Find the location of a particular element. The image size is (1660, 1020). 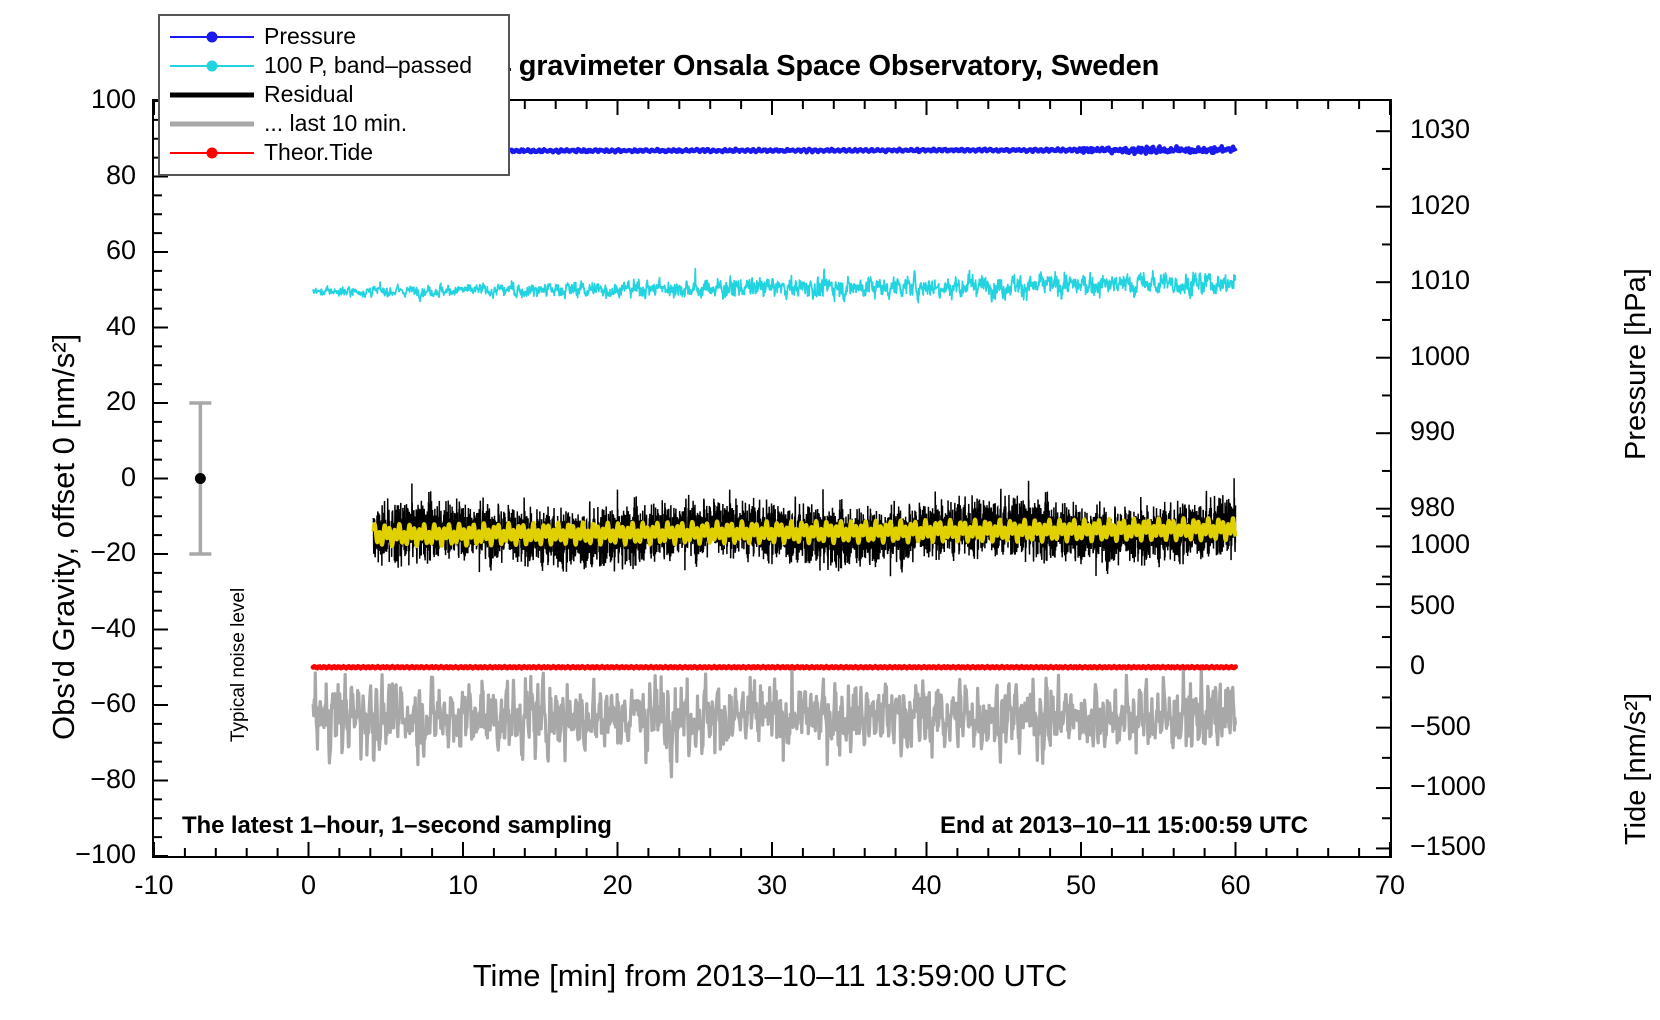

legend-item: ... last 10 min. is located at coordinates (334, 123).